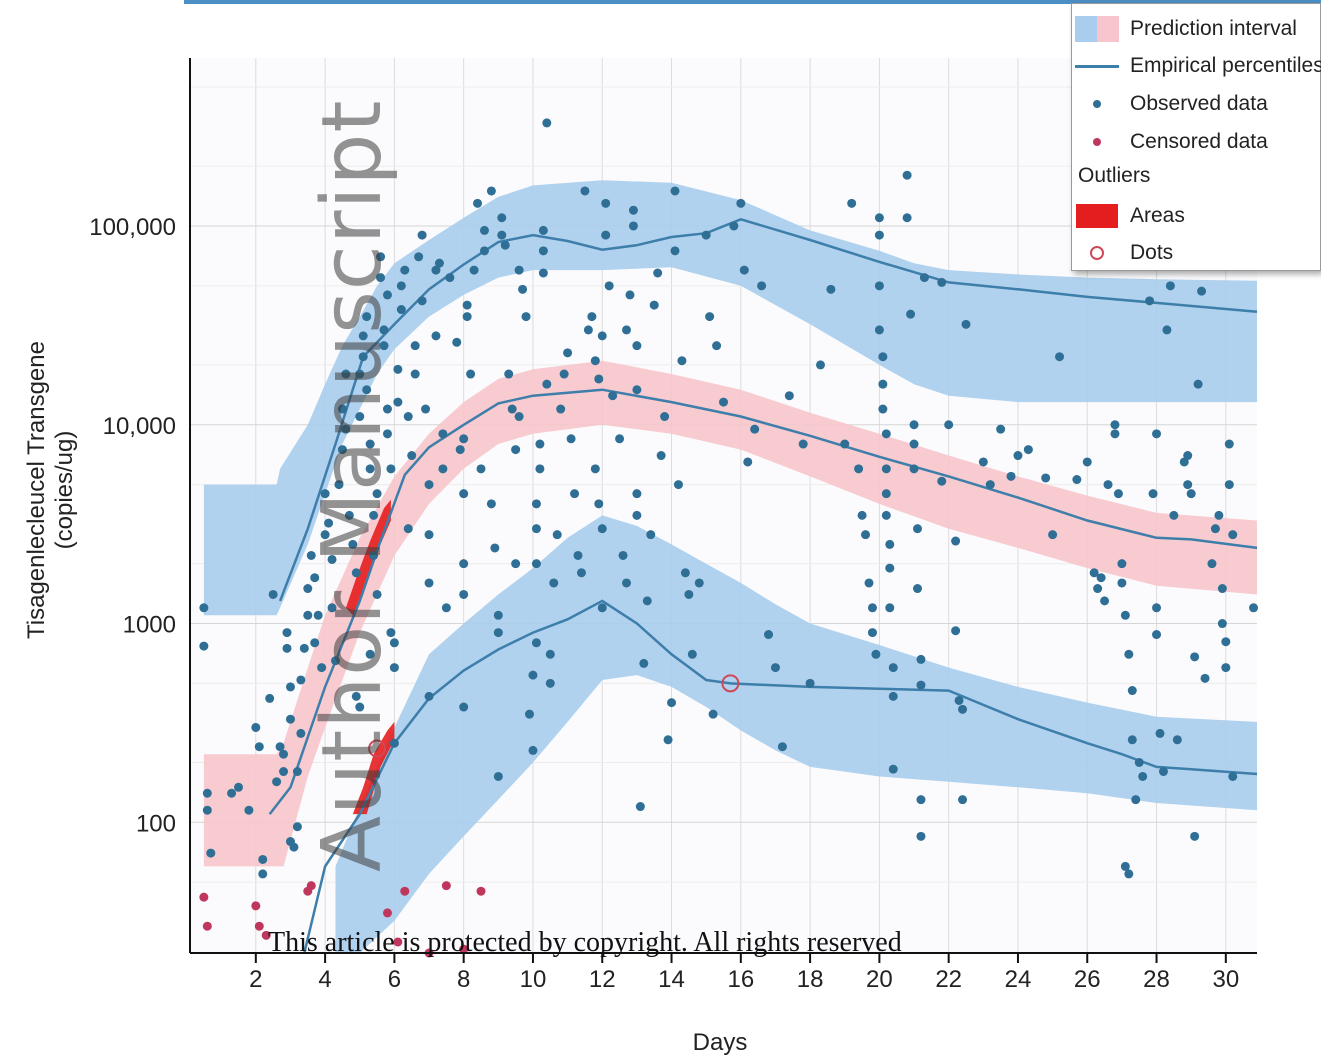 Image resolution: width=1321 pixels, height=1061 pixels. I want to click on legend-label: Dots, so click(1152, 252).